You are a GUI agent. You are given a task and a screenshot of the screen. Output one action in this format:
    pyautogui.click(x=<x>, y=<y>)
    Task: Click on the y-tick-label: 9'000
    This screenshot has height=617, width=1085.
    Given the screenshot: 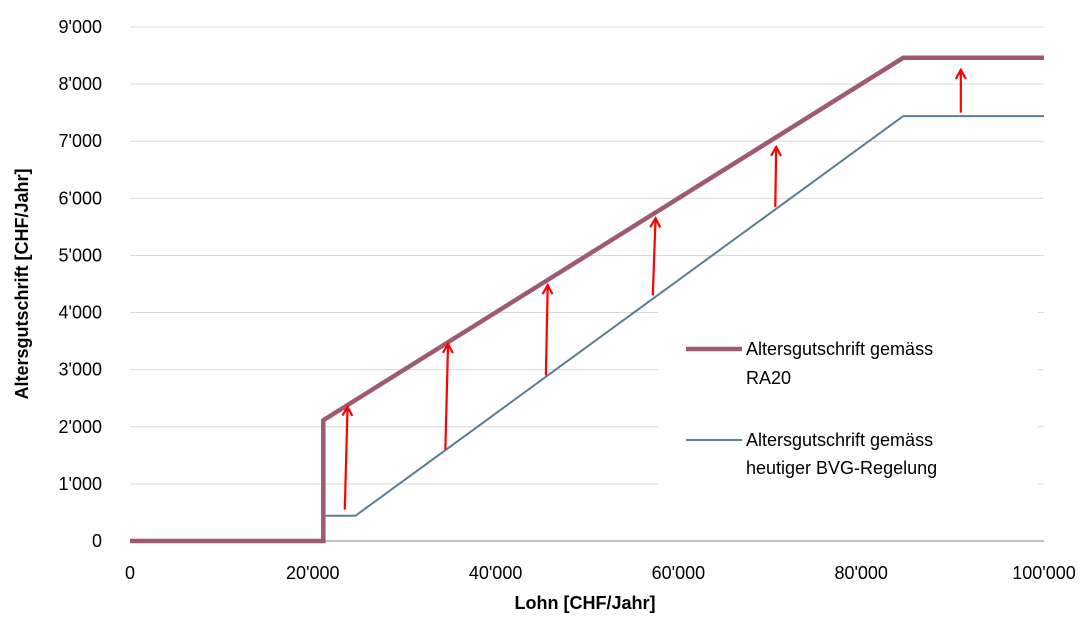 What is the action you would take?
    pyautogui.click(x=80, y=27)
    